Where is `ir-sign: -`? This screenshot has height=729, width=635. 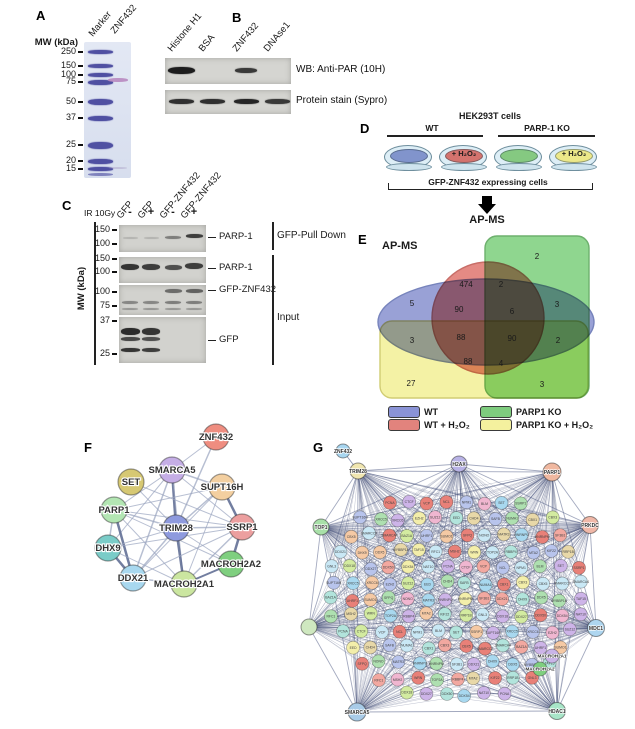 ir-sign: - is located at coordinates (173, 212).